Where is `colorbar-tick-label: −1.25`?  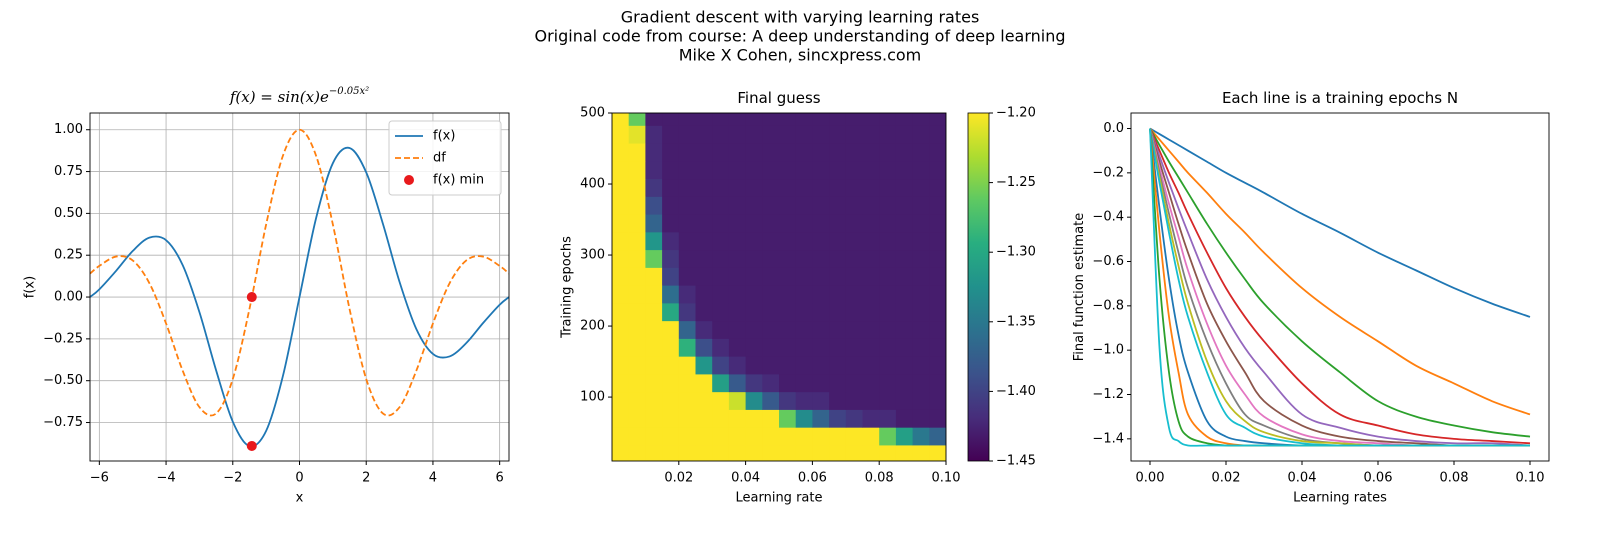
colorbar-tick-label: −1.25 is located at coordinates (1016, 182).